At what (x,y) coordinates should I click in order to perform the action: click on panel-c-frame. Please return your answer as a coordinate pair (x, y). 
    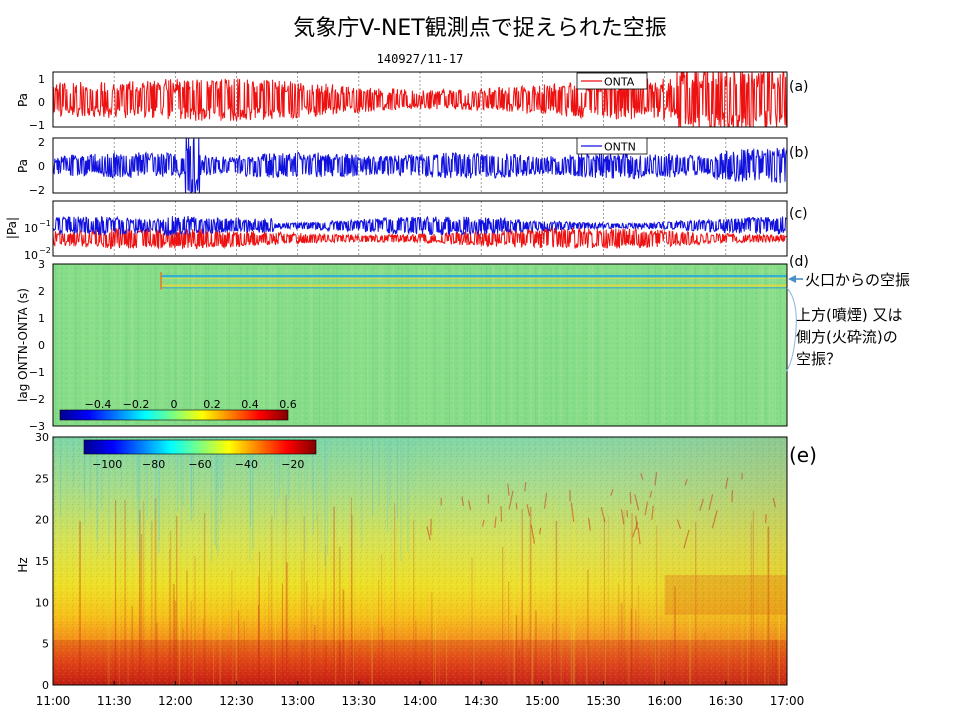
    Looking at the image, I should click on (420, 228).